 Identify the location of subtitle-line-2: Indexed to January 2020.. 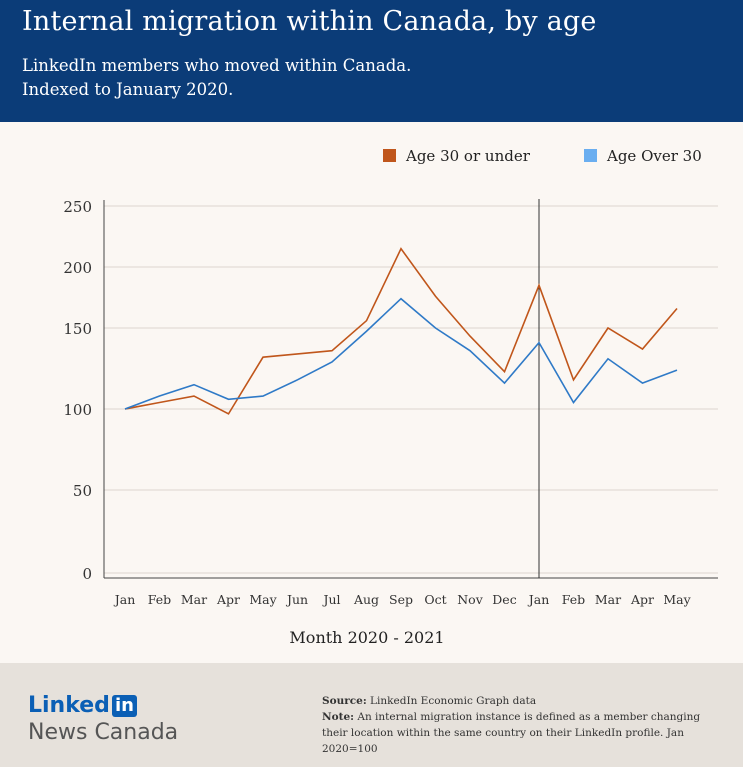
(128, 89).